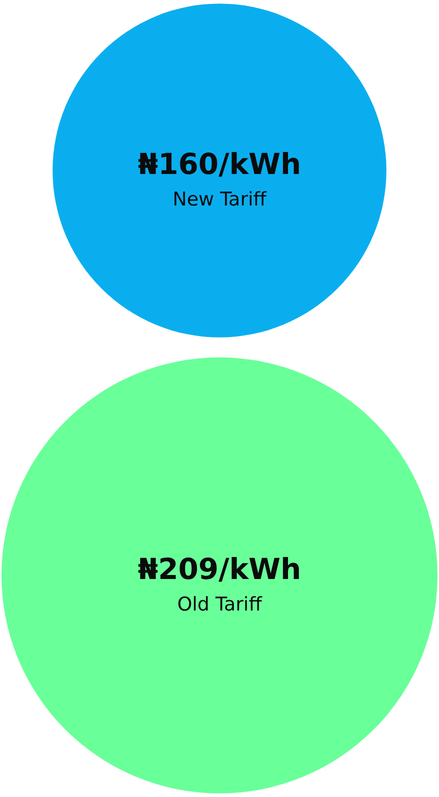 The image size is (439, 797). I want to click on data-label: ₦160/kWh, so click(220, 164).